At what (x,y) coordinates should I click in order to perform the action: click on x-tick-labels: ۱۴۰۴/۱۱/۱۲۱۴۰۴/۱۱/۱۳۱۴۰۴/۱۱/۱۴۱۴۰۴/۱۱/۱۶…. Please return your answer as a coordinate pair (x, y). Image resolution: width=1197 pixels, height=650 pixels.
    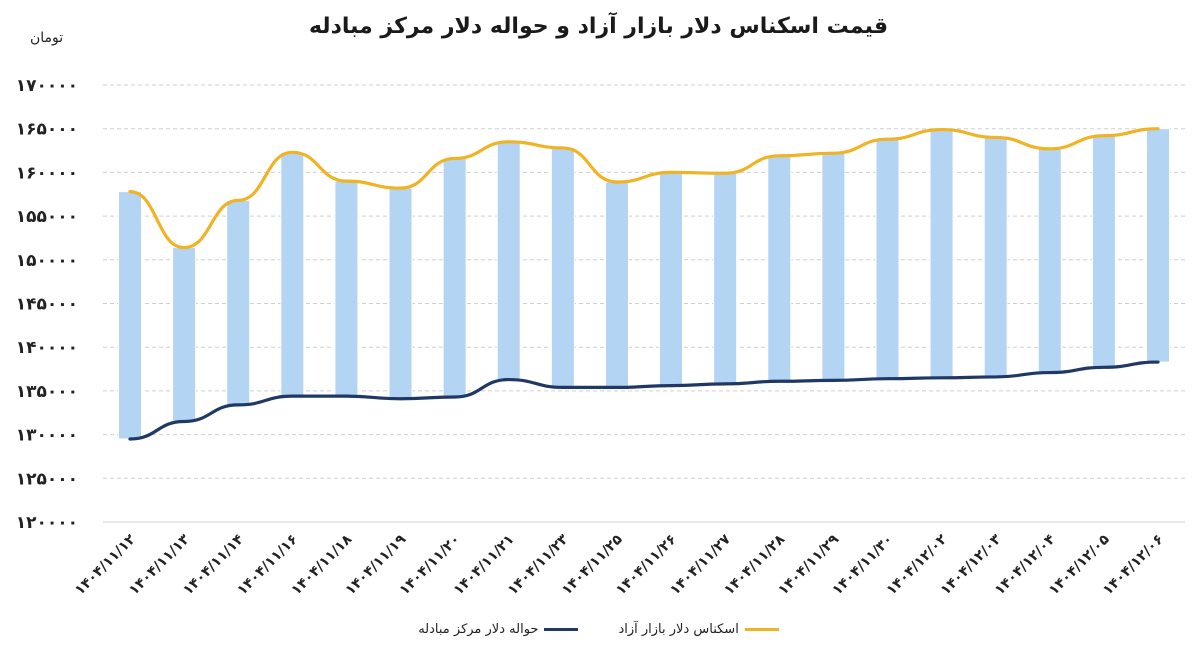
    Looking at the image, I should click on (619, 564).